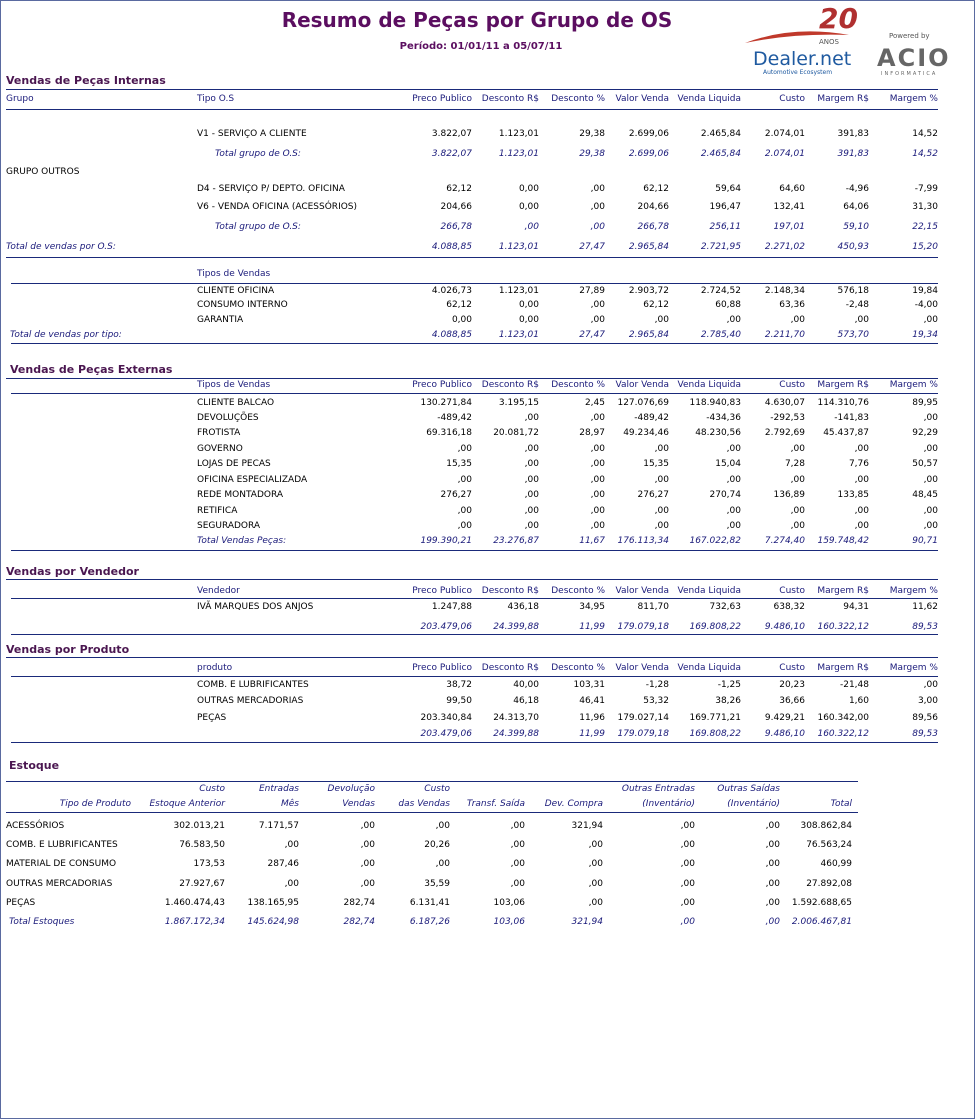  I want to click on cell-value: 4.026,73, so click(451, 291).